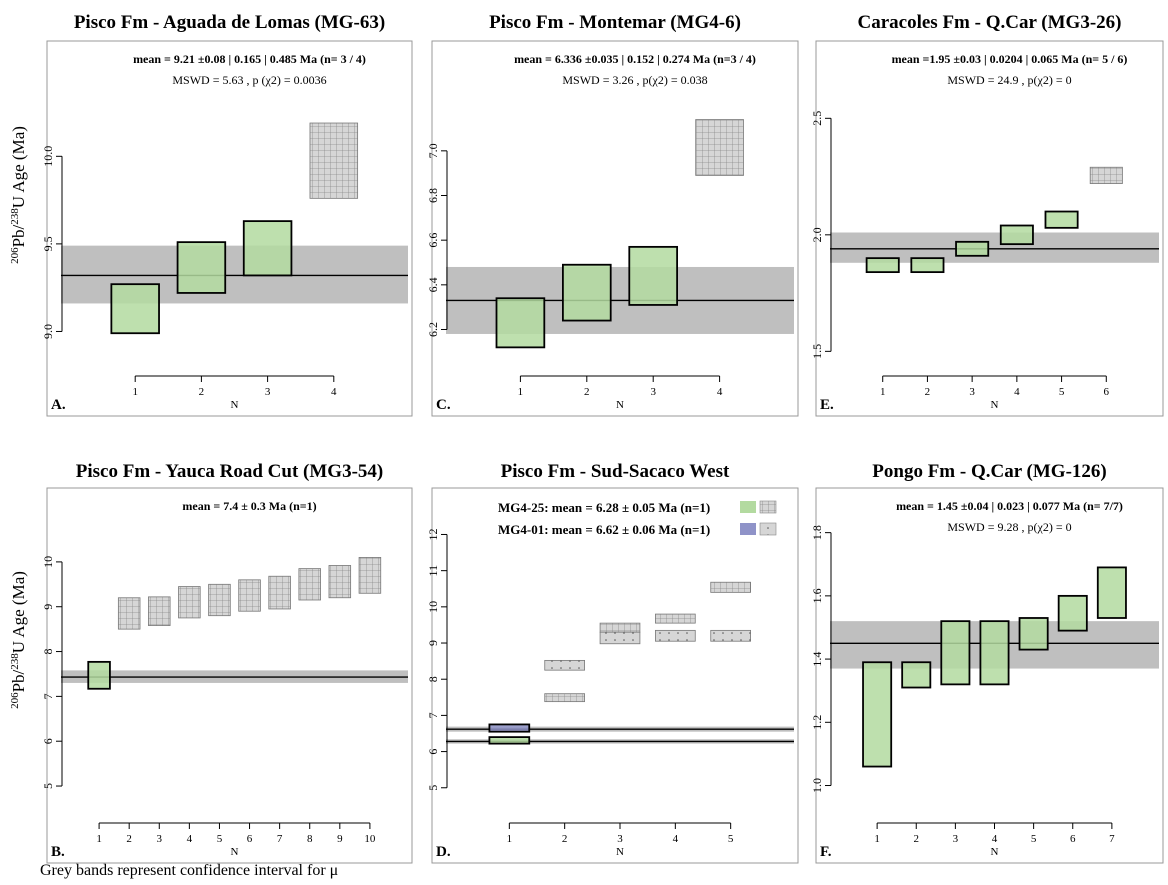  Describe the element at coordinates (15, 255) in the screenshot. I see `y-title-sup1: 206` at that location.